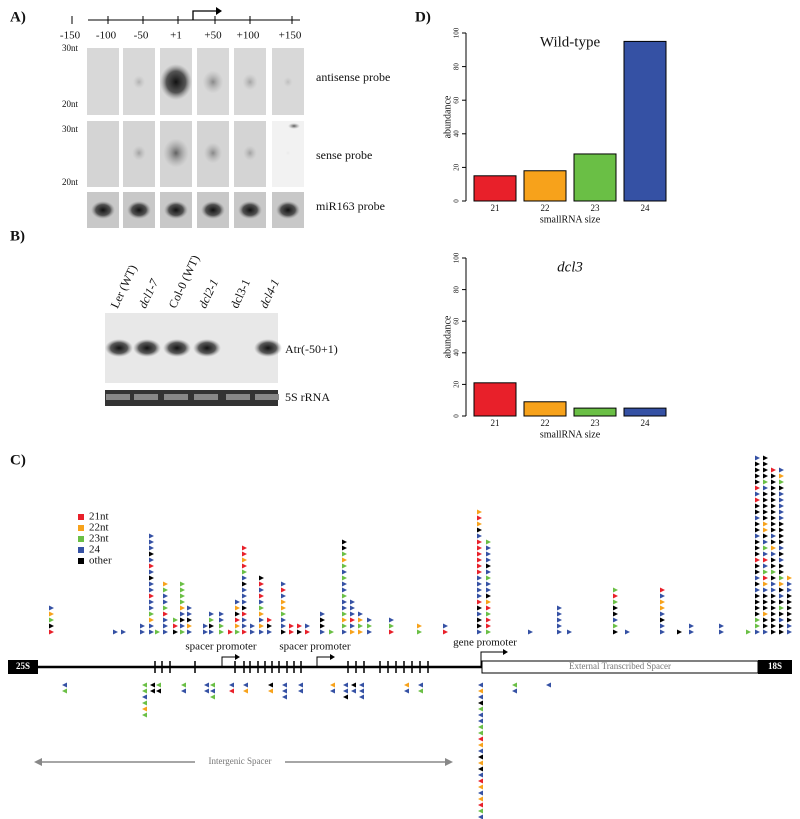 This screenshot has width=800, height=819. What do you see at coordinates (457, 134) in the screenshot?
I see `y-tick-label: 40` at bounding box center [457, 134].